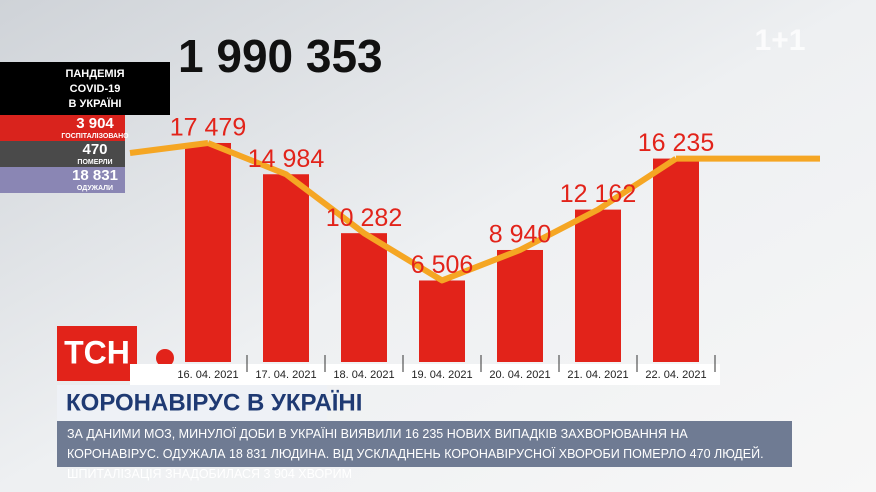 This screenshot has width=876, height=492. I want to click on logo: ТСН, so click(97, 352).